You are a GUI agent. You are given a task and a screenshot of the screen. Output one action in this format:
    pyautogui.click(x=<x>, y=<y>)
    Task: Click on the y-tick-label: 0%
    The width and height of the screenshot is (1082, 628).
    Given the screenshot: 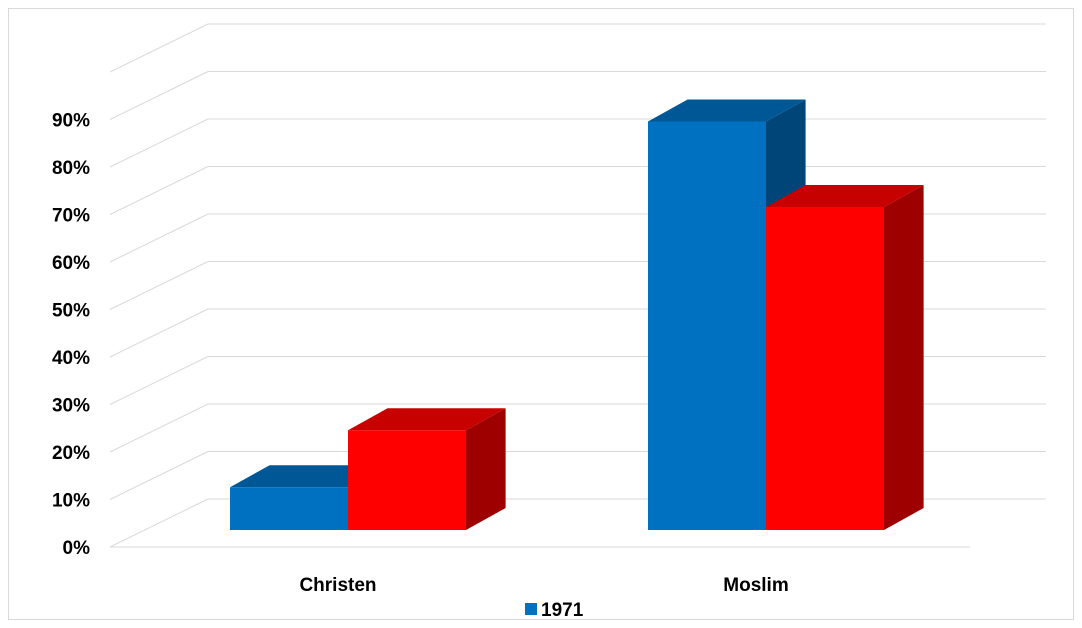 What is the action you would take?
    pyautogui.click(x=77, y=548)
    